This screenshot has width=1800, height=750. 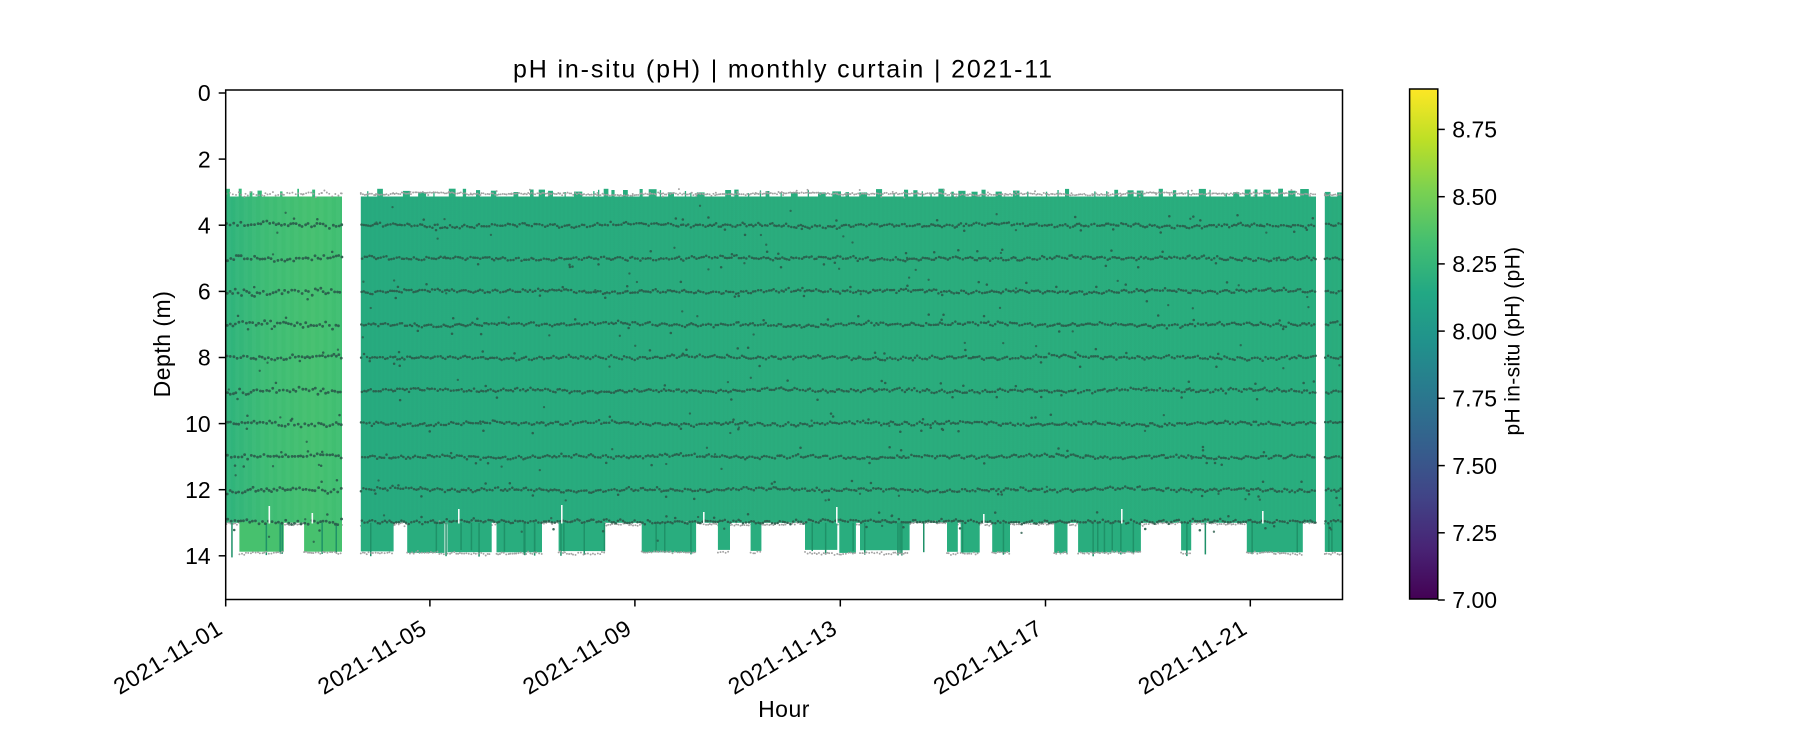 I want to click on svg-text: 12, so click(x=198, y=490).